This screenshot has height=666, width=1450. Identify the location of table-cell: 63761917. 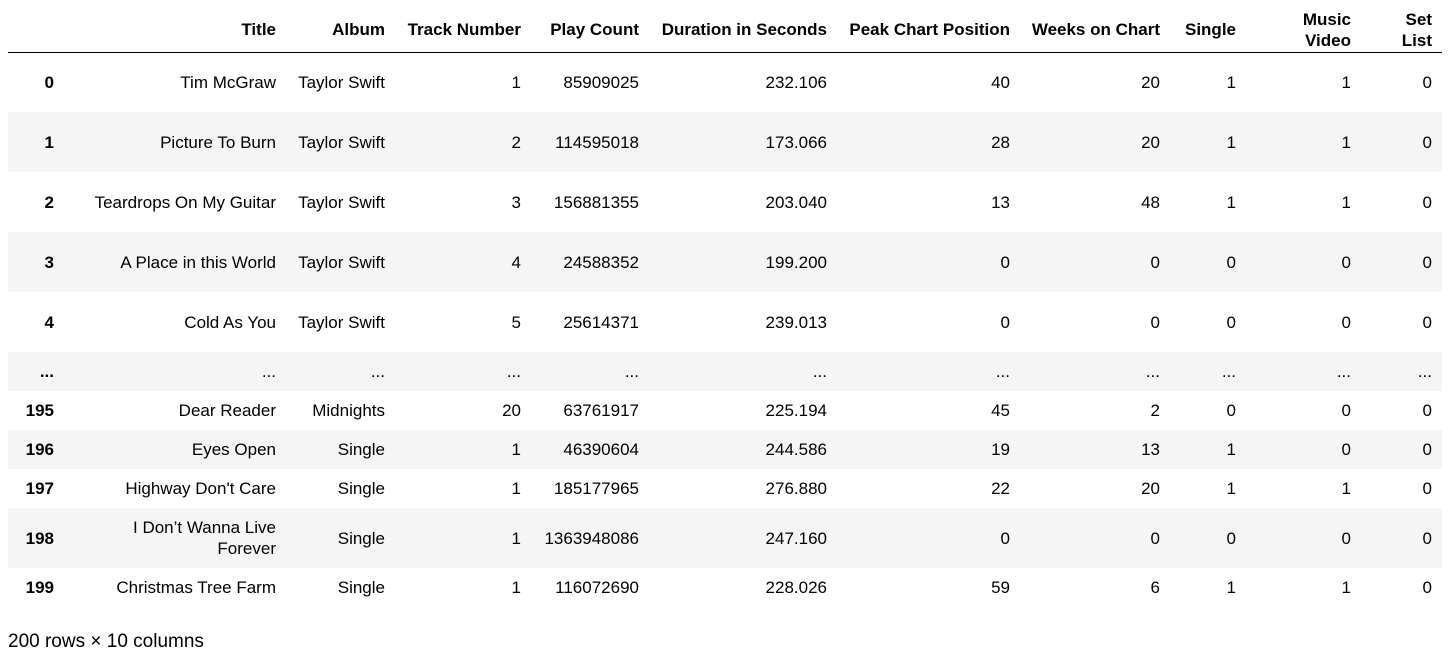
(601, 410).